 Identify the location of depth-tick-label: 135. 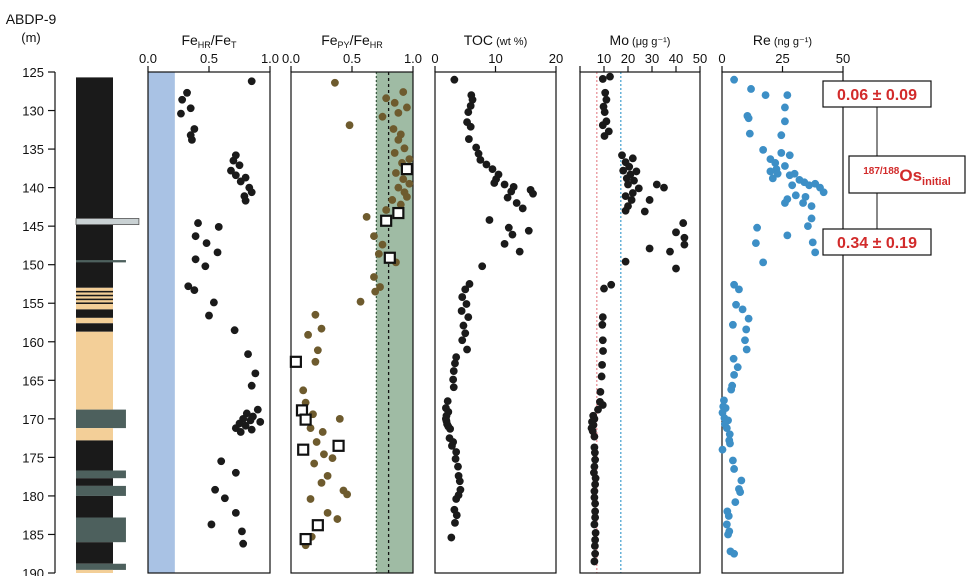
(33, 149).